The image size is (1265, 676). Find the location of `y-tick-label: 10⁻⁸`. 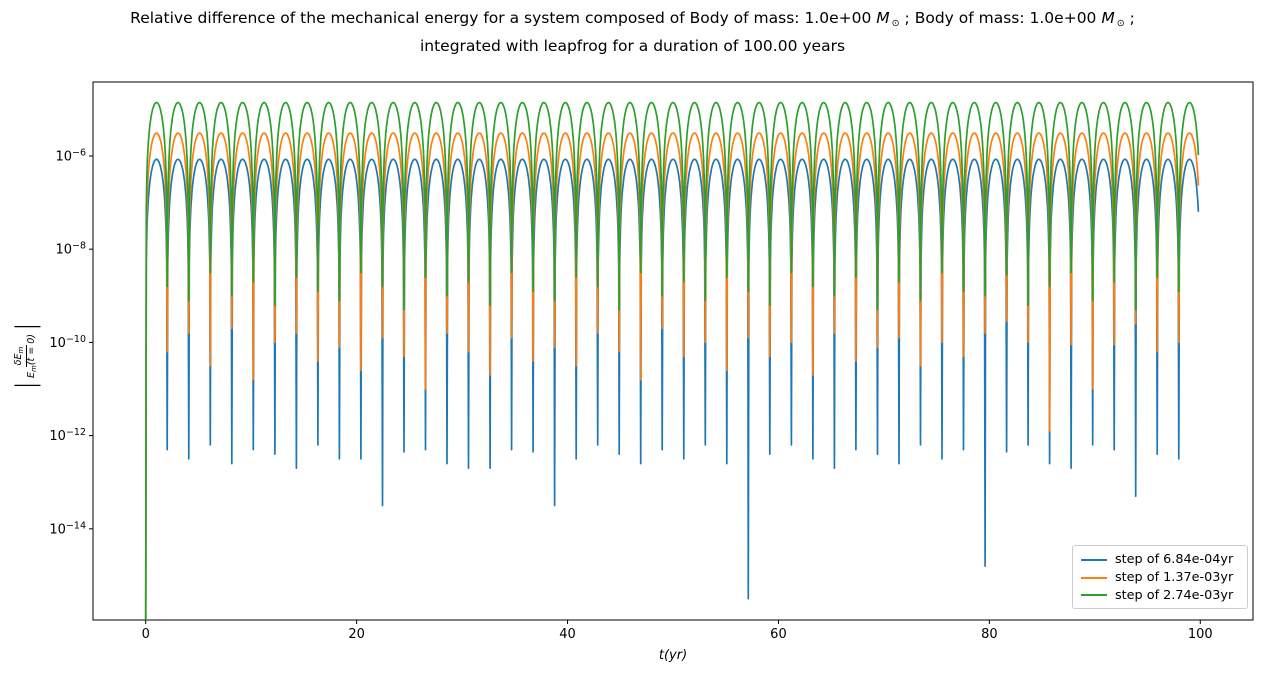

y-tick-label: 10⁻⁸ is located at coordinates (70, 249).